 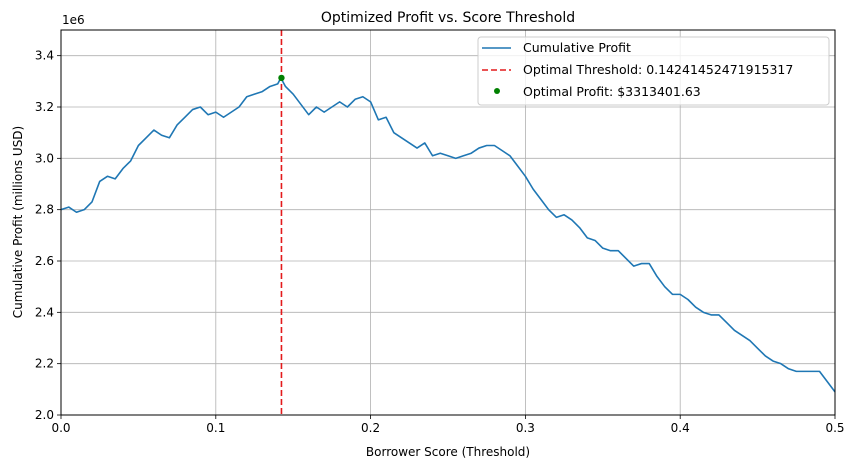 I want to click on x-axis-label: Borrower Score (Threshold), so click(x=448, y=452).